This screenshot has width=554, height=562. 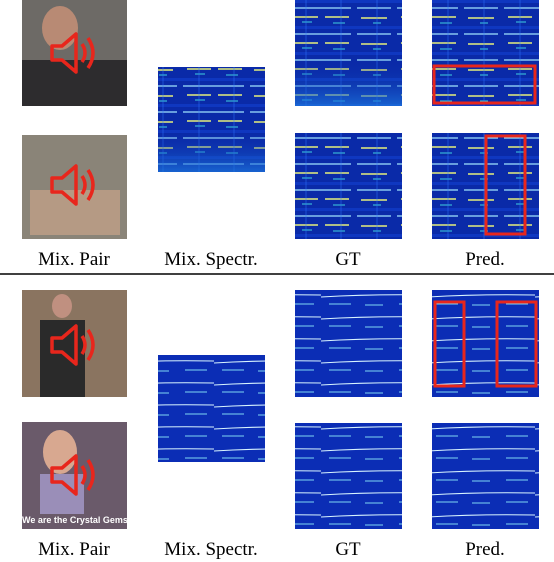 What do you see at coordinates (348, 83) in the screenshot?
I see `gt-spectrogram-detail` at bounding box center [348, 83].